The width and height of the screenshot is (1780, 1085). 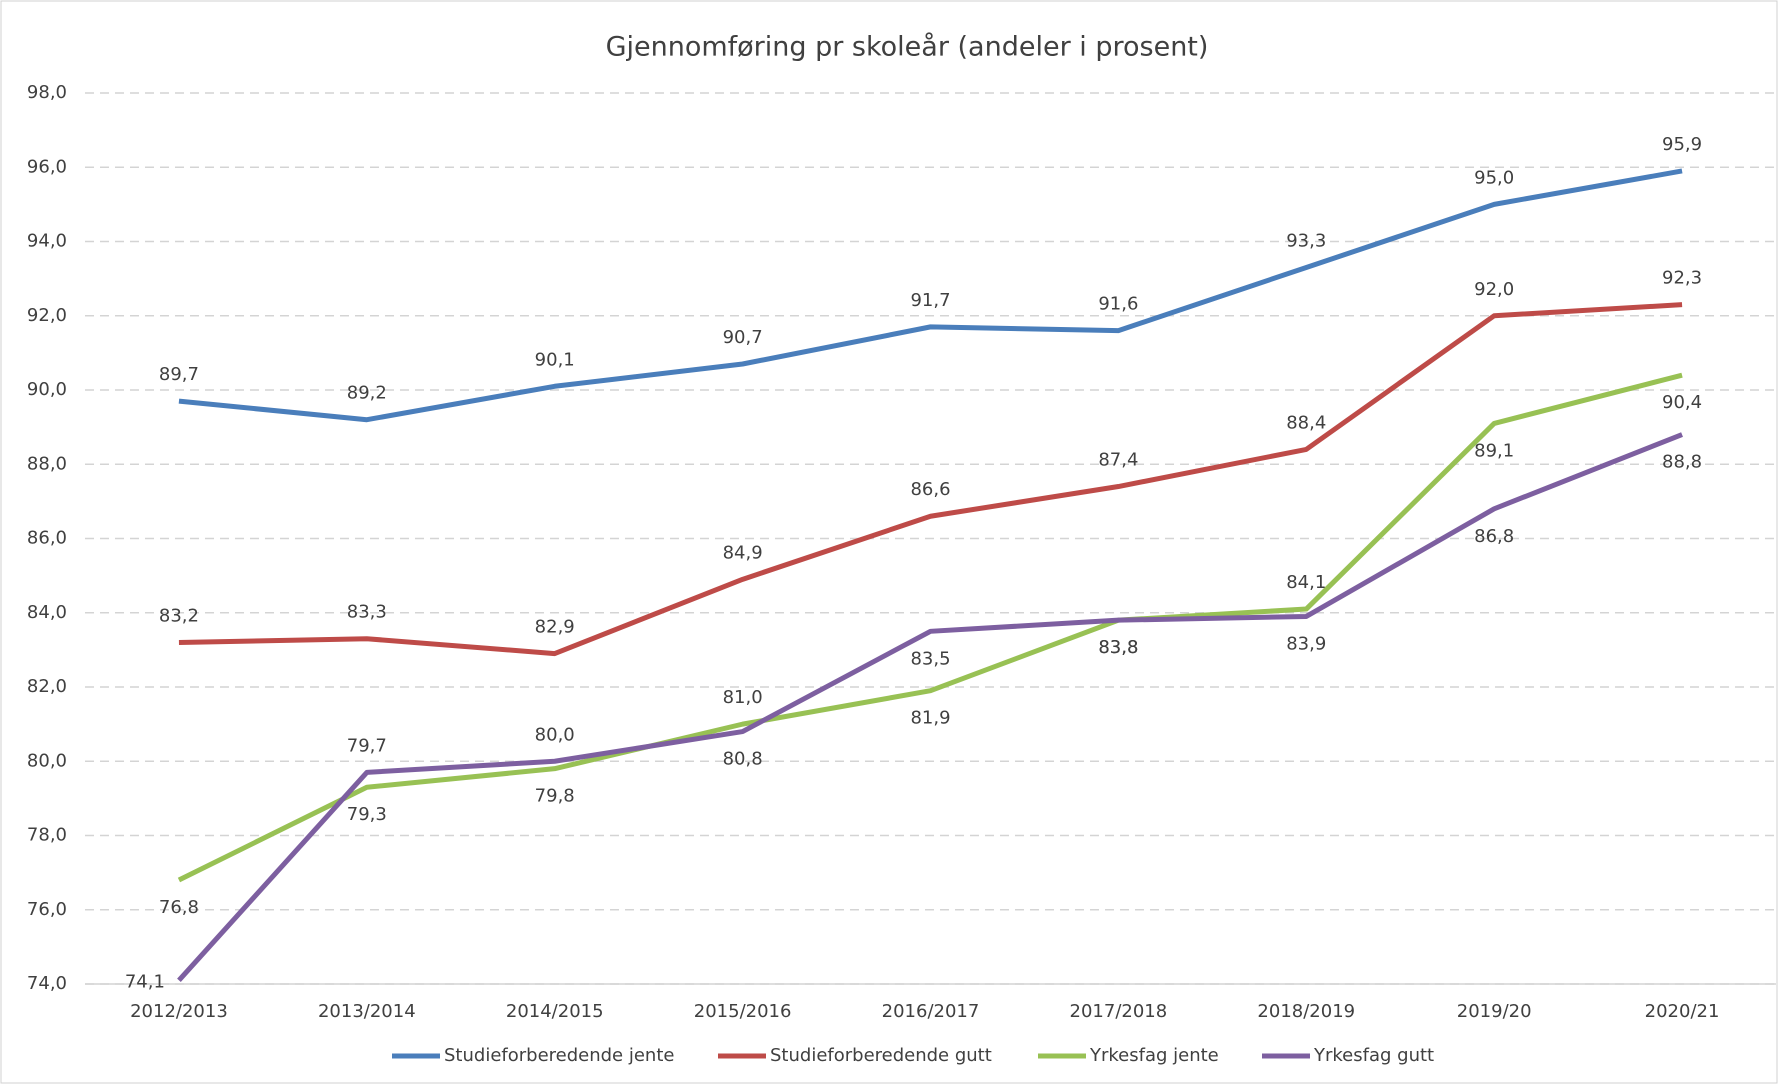 I want to click on x-tick-label: 2014/2015, so click(x=555, y=1011).